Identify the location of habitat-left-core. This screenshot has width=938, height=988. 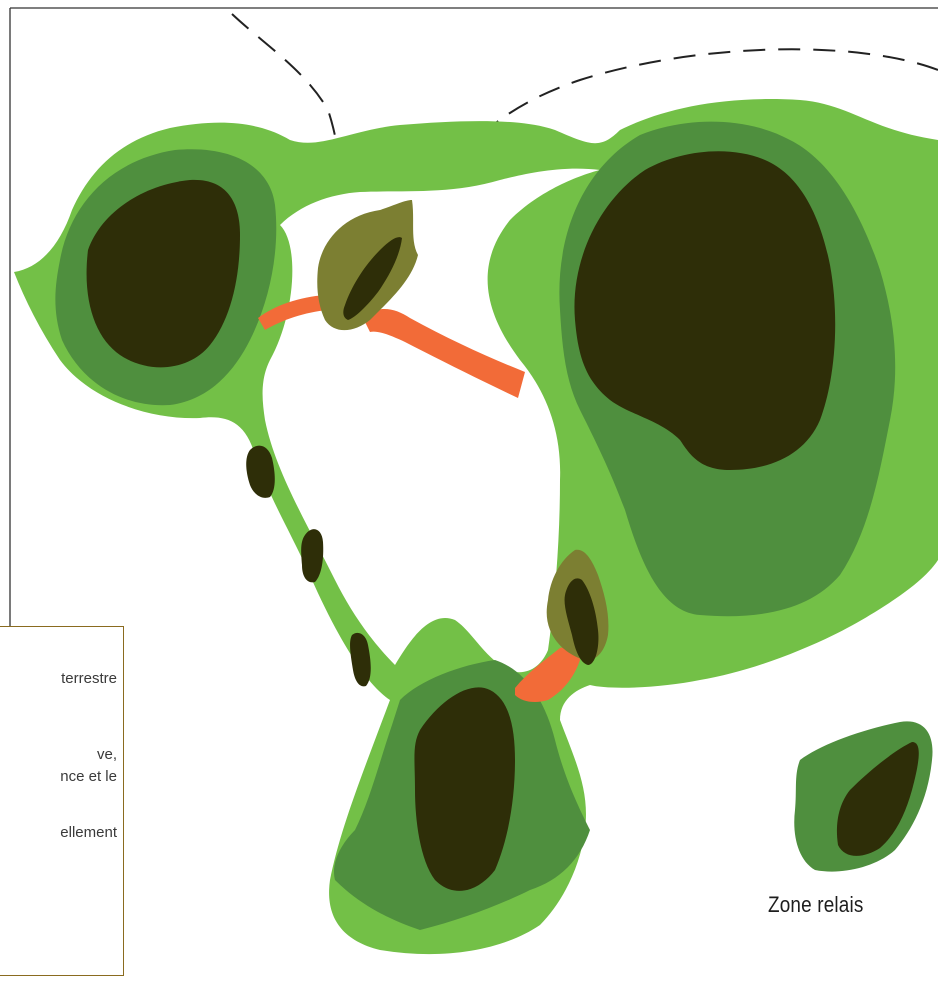
(163, 273).